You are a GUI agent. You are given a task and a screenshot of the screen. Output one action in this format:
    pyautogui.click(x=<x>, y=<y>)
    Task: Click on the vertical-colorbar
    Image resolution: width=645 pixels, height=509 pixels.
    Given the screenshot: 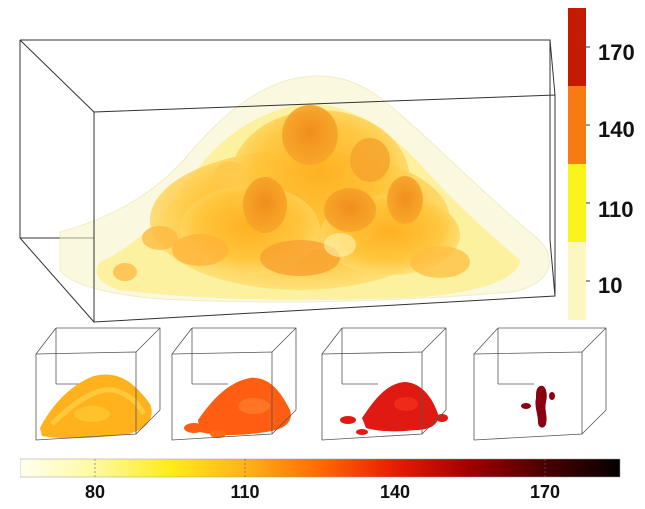 What is the action you would take?
    pyautogui.click(x=579, y=164)
    